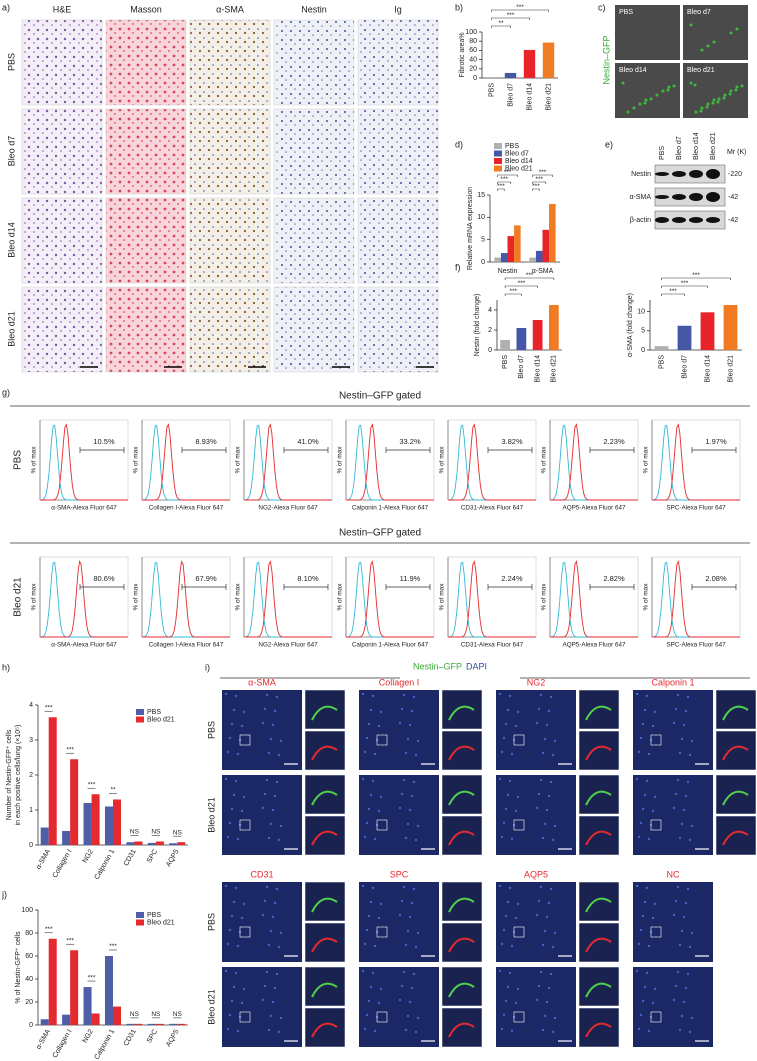 The image size is (757, 1061). Describe the element at coordinates (261, 874) in the screenshot. I see `marker-label: CD31` at that location.